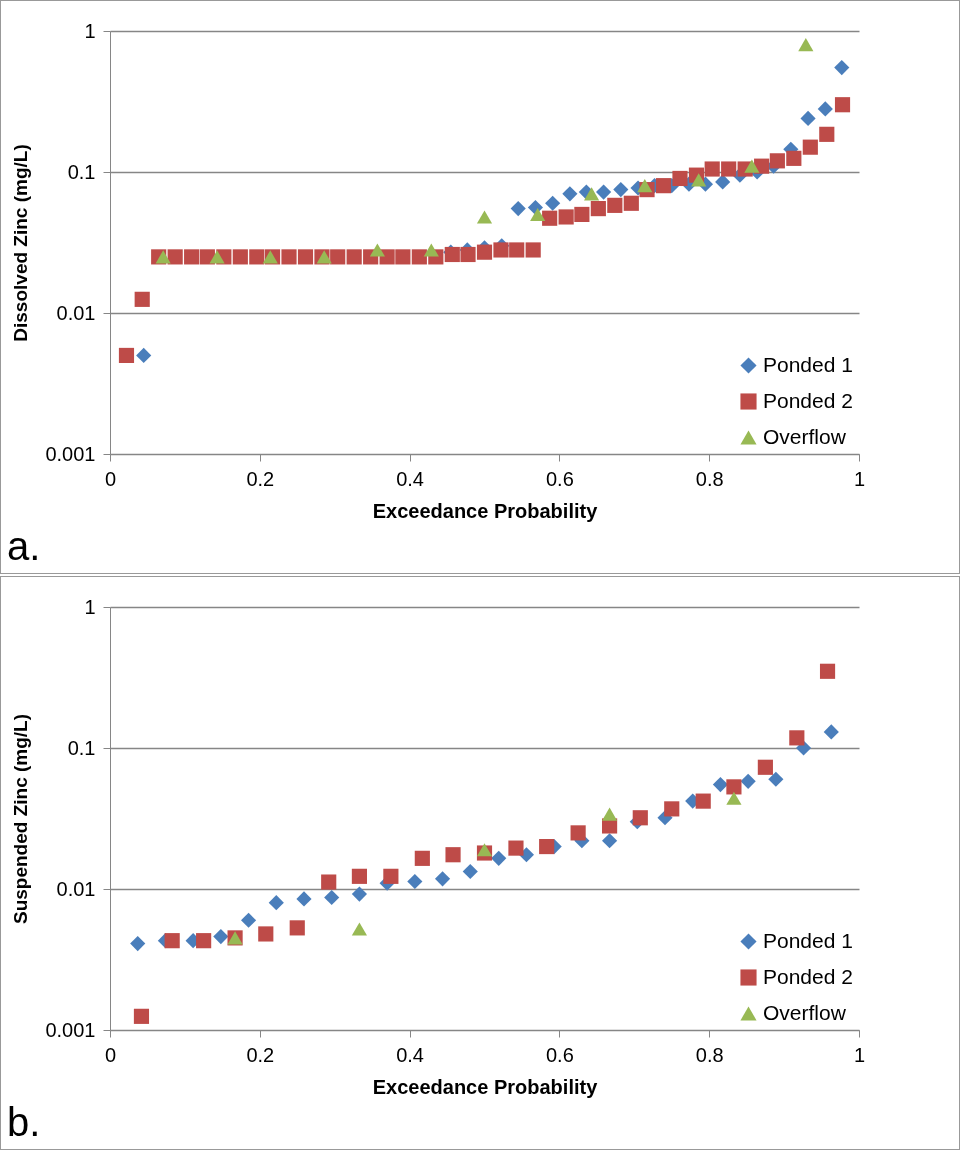 Image resolution: width=962 pixels, height=1154 pixels. Describe the element at coordinates (110, 478) in the screenshot. I see `x-tick-label: 0` at that location.